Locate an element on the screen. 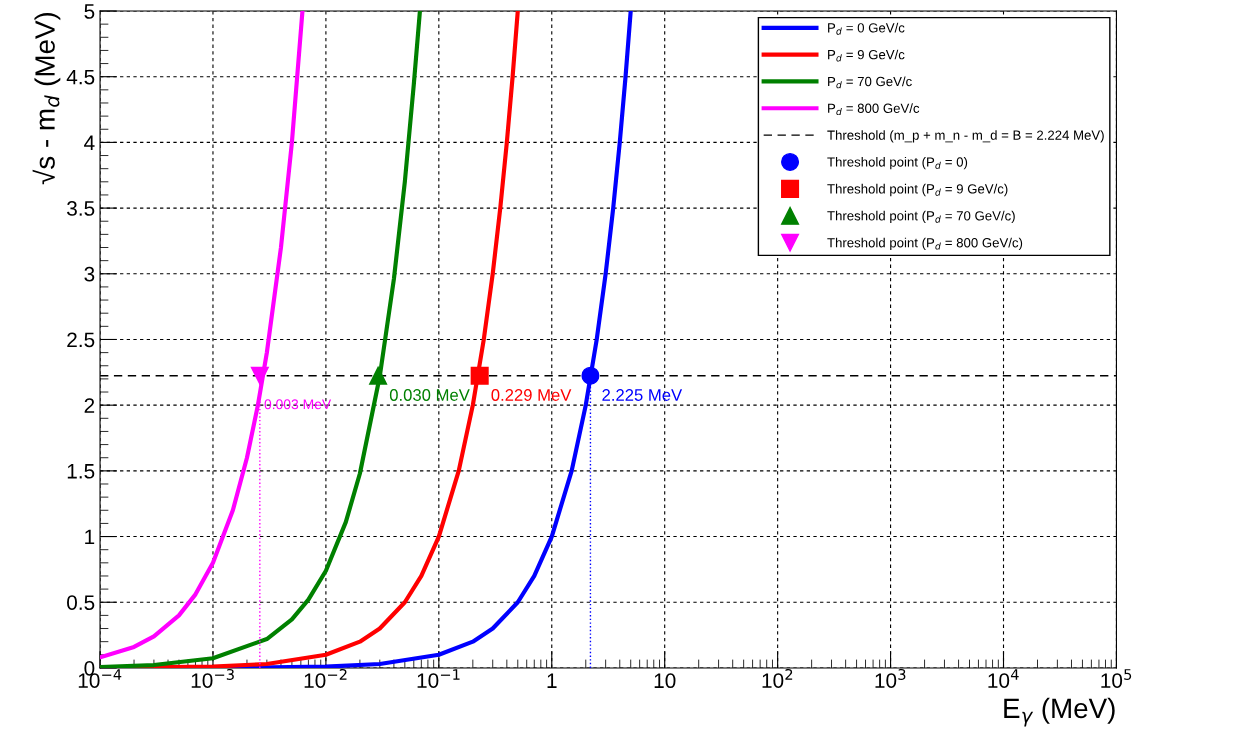 The image size is (1235, 734). y-axis-title: √s - m$_{d}$ (MeV) is located at coordinates (46, 98).